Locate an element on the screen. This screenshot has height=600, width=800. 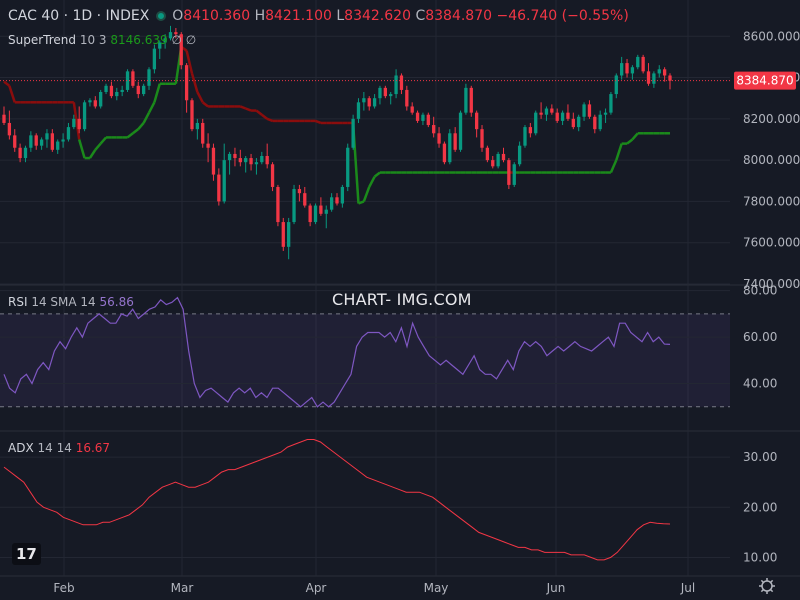
supertrend-legend: SuperTrend 10 3 8146.639 ∅ ∅ is located at coordinates (102, 40).